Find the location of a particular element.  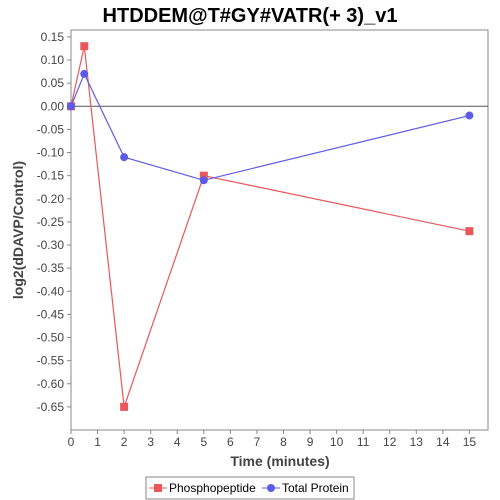

y-tick-label: 0.10 is located at coordinates (53, 60).